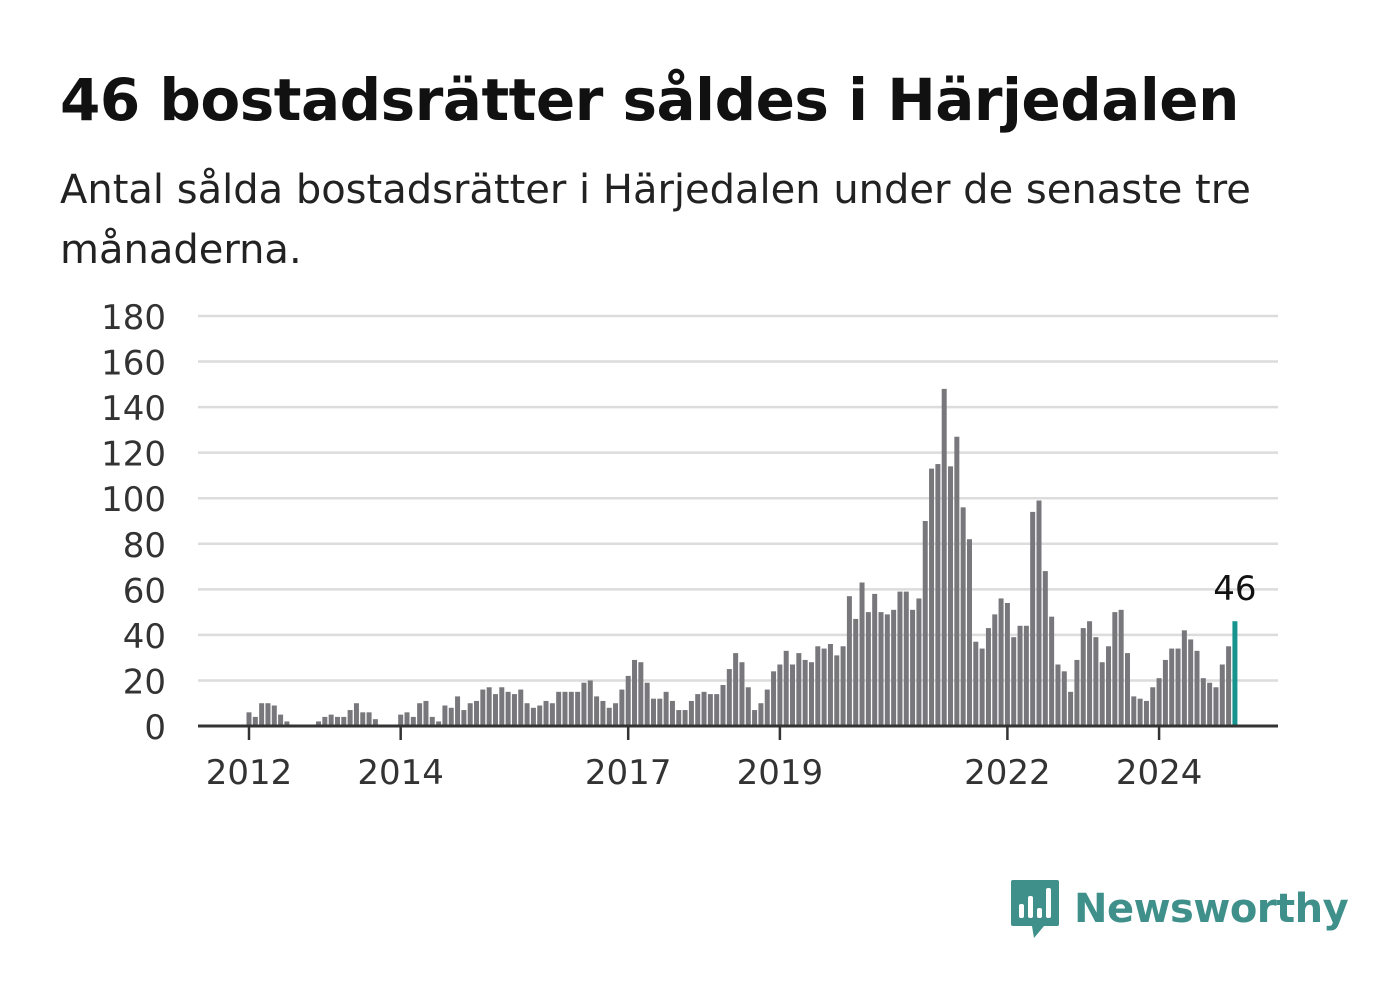 Image resolution: width=1382 pixels, height=999 pixels. What do you see at coordinates (1234, 589) in the screenshot?
I see `highlight-value-label: 46` at bounding box center [1234, 589].